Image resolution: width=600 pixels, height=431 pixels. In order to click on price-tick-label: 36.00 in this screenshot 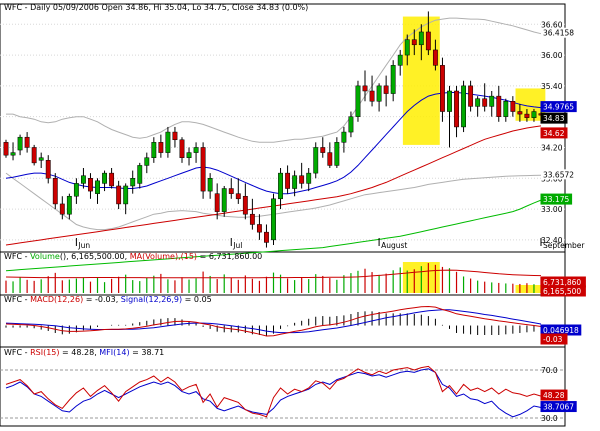, I will do `click(552, 55)`.